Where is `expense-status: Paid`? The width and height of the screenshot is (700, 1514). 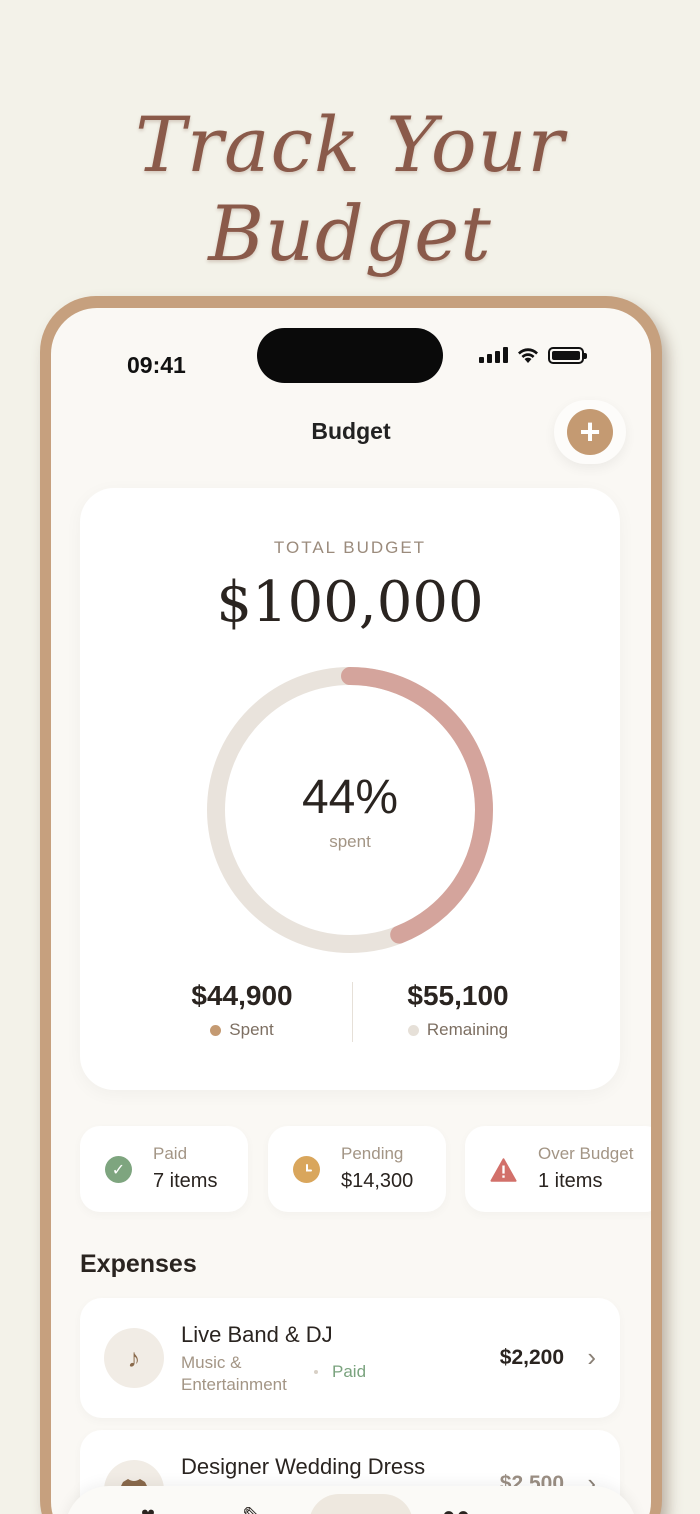
expense-status: Paid is located at coordinates (340, 1372).